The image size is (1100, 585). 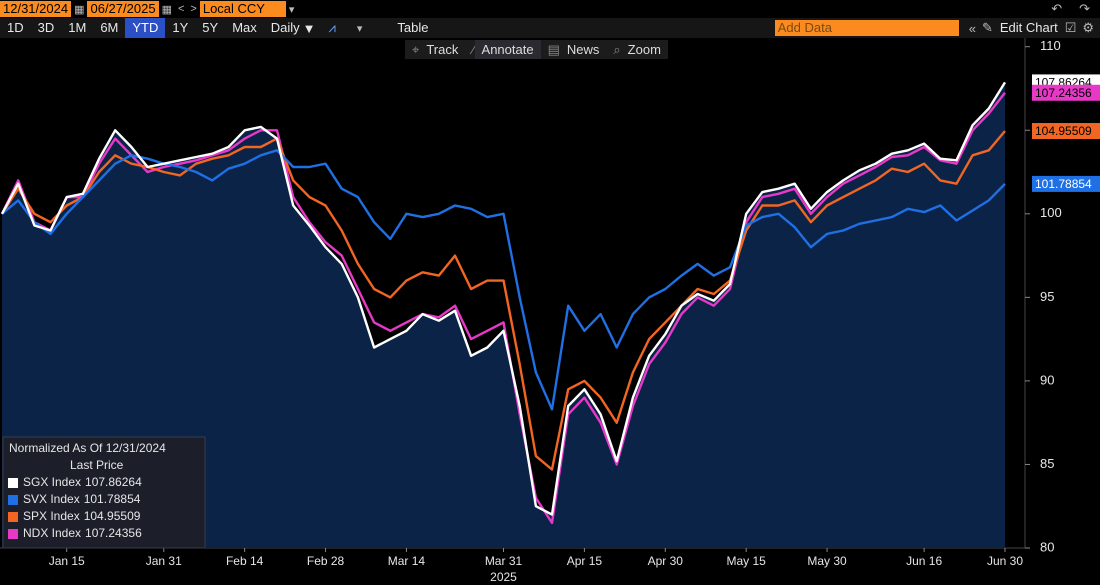 What do you see at coordinates (1047, 463) in the screenshot?
I see `y-tick-label: 85` at bounding box center [1047, 463].